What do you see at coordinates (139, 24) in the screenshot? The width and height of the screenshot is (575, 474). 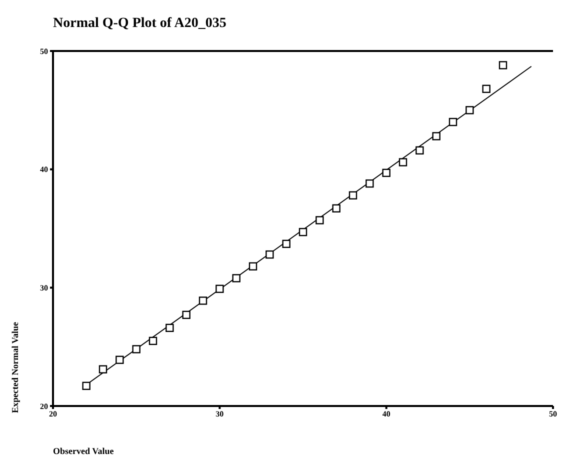 I see `chart-title: Normal Q-Q Plot of A20_035` at bounding box center [139, 24].